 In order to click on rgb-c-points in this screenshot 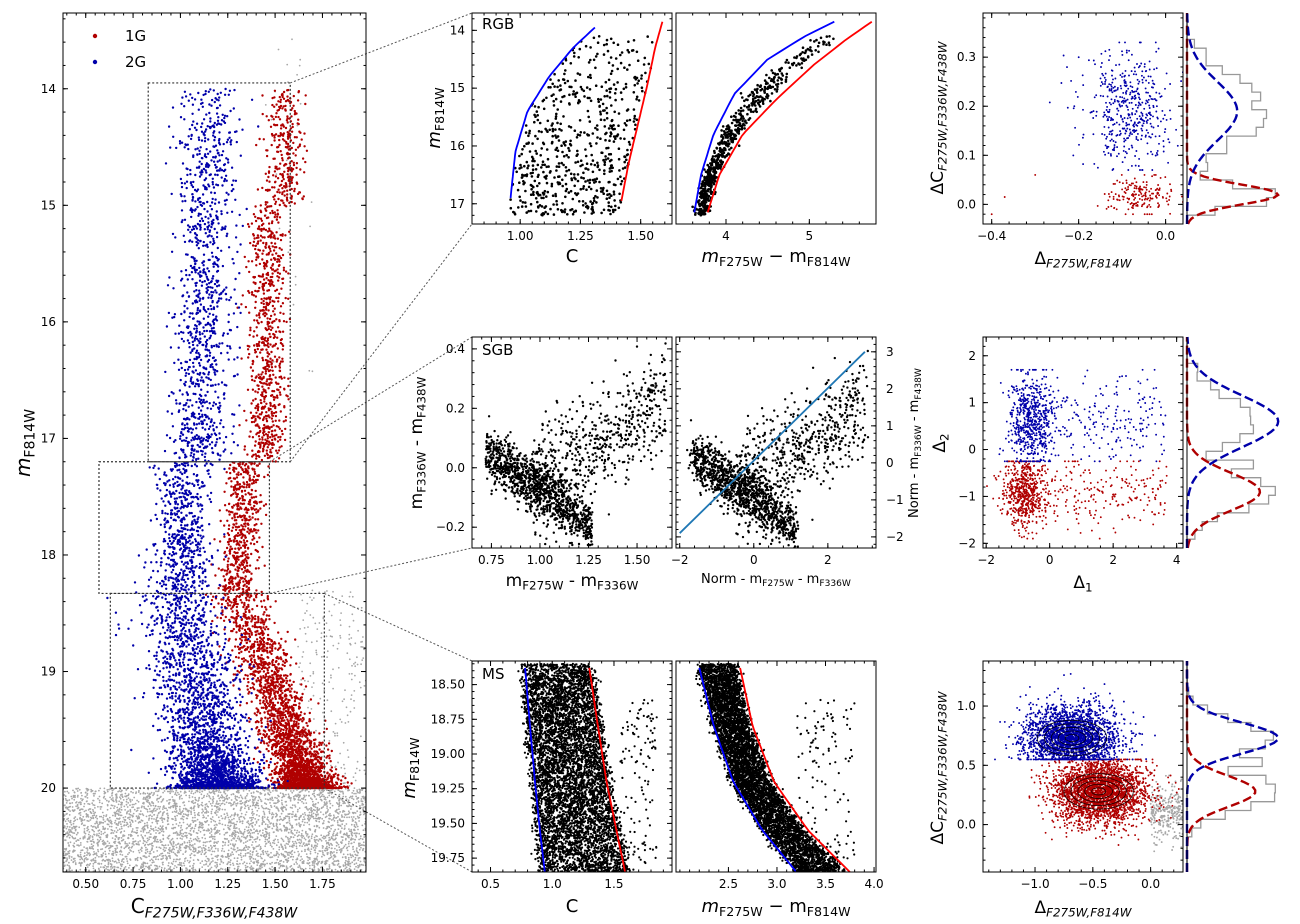, I will do `click(581, 126)`.